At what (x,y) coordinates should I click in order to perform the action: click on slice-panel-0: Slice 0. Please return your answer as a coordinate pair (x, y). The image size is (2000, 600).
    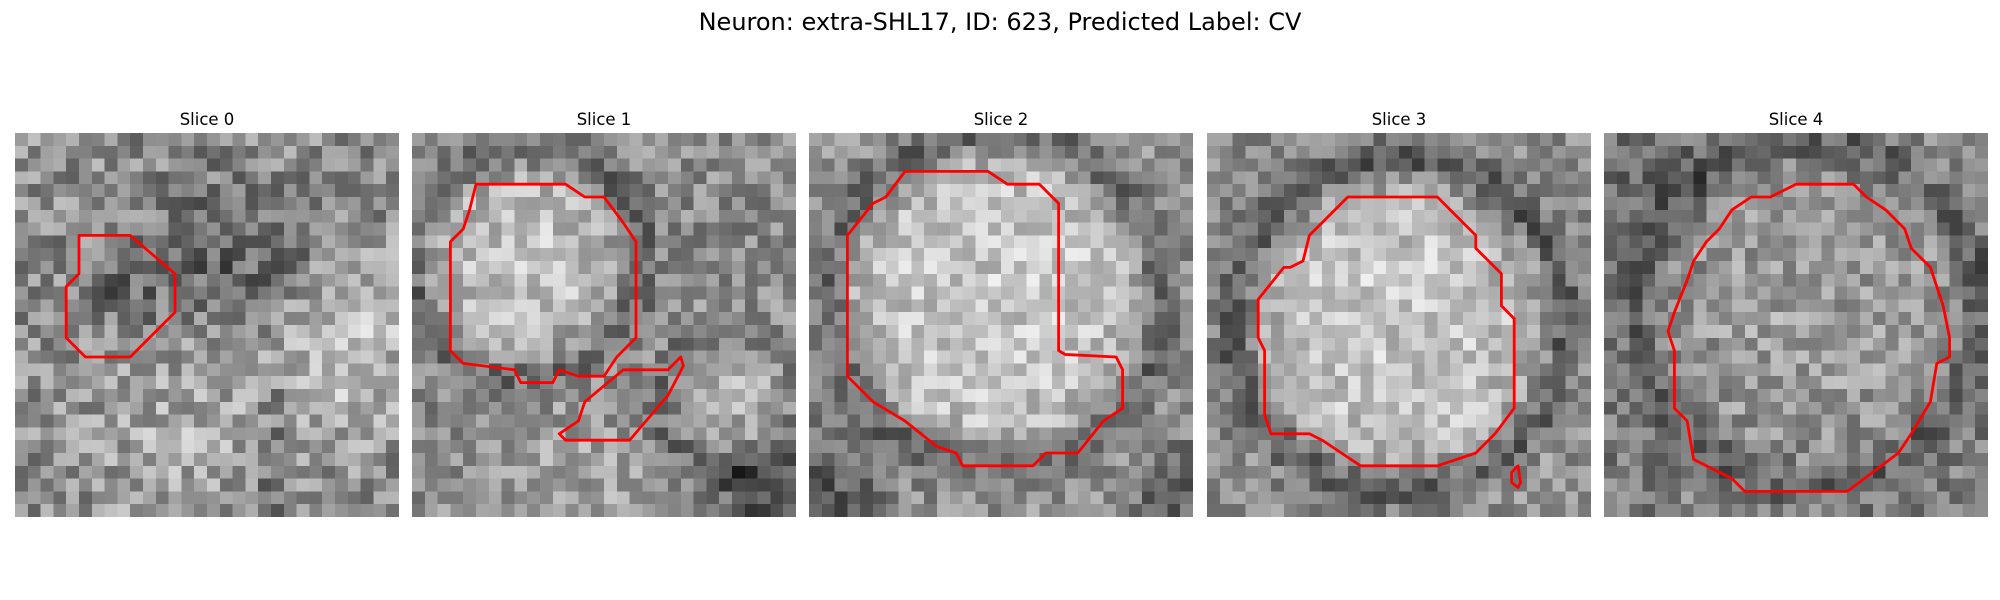
    Looking at the image, I should click on (207, 313).